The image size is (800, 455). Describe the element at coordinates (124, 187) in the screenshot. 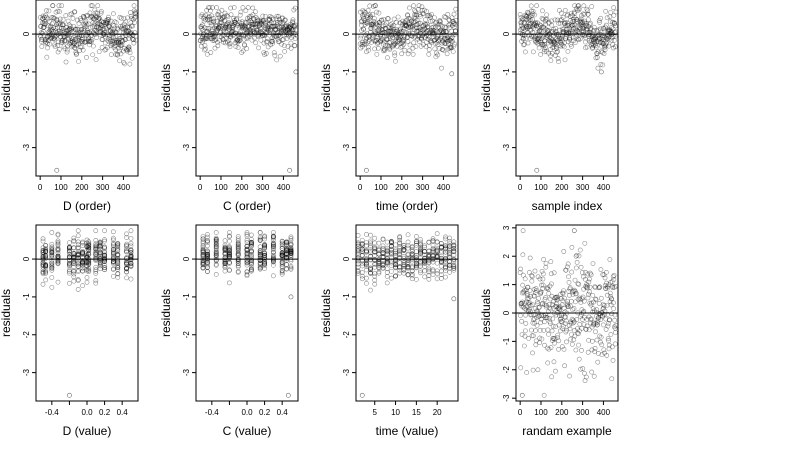

I see `x-tick-label: 400` at that location.